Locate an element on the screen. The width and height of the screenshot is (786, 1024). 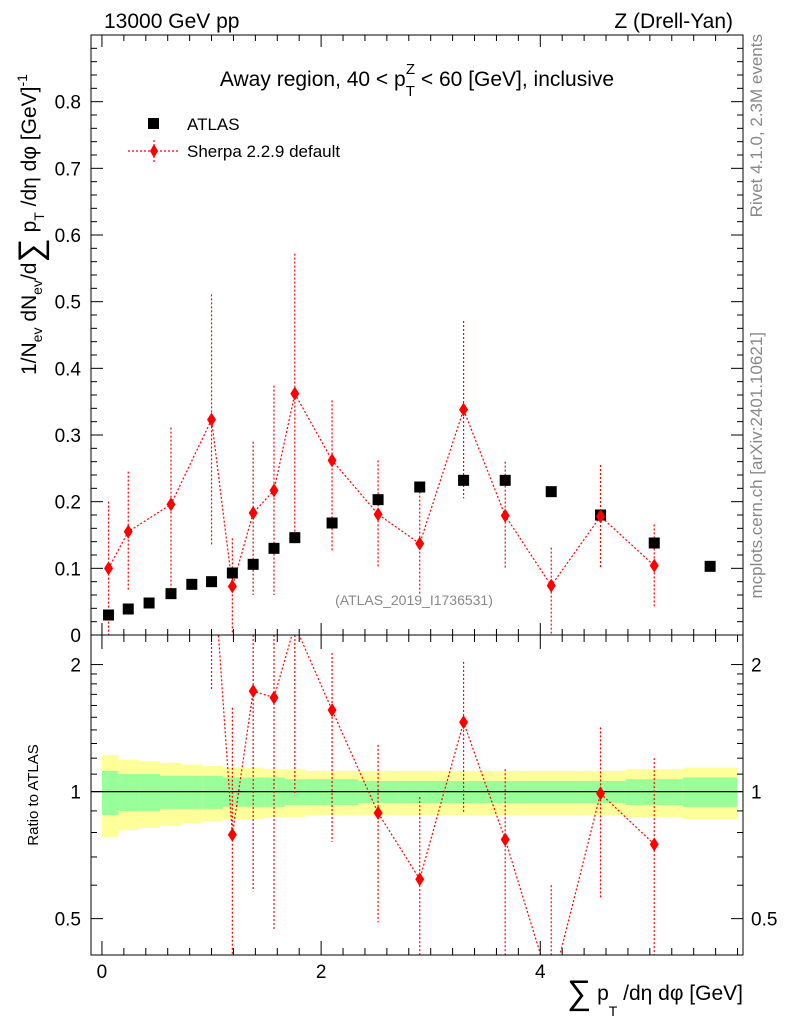
ylabel-sum: ∑ is located at coordinates (31, 250).